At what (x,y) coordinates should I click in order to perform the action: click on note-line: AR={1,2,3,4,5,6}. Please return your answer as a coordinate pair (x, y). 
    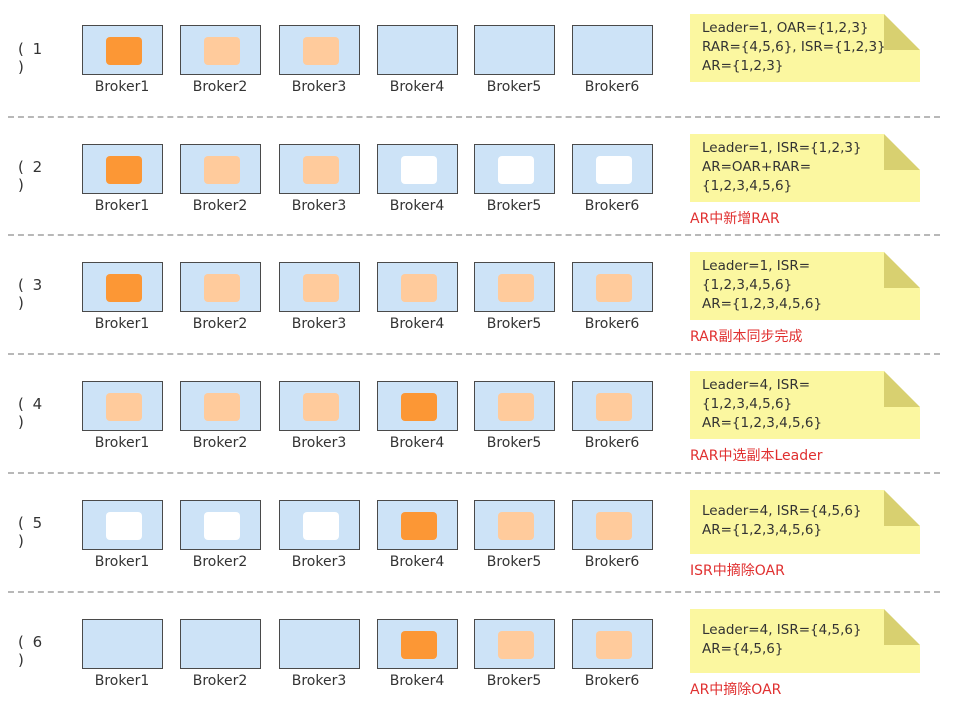
    Looking at the image, I should click on (762, 304).